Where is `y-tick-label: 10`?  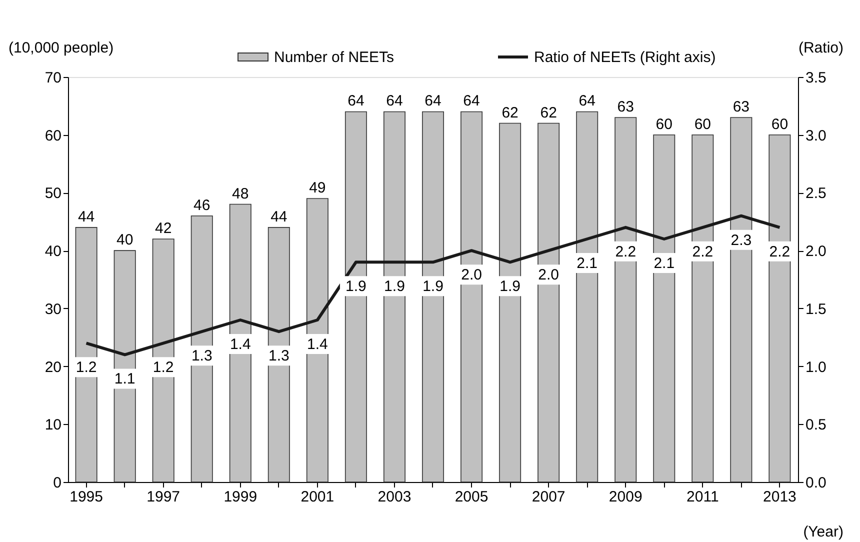 y-tick-label: 10 is located at coordinates (53, 425).